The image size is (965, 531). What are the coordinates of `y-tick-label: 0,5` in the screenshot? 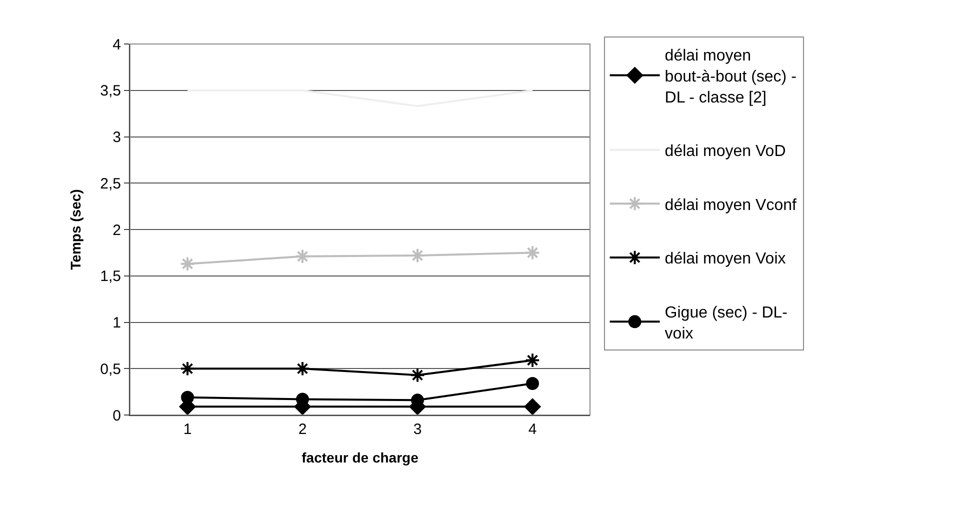 It's located at (110, 369).